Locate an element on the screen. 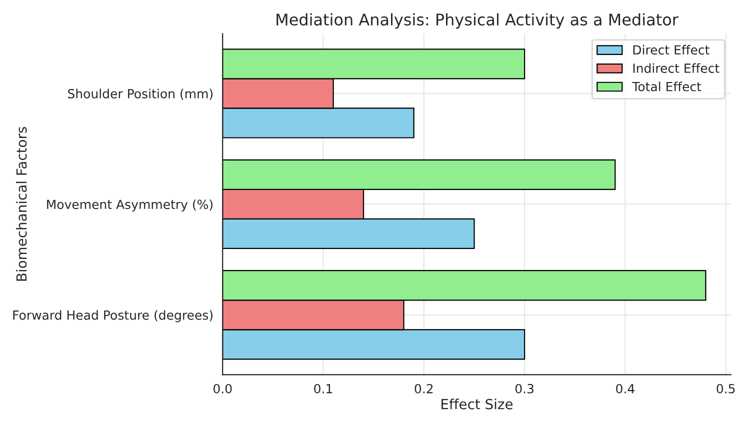 The height and width of the screenshot is (421, 742). y-tick-label: Movement Asymmetry (%) is located at coordinates (129, 205).